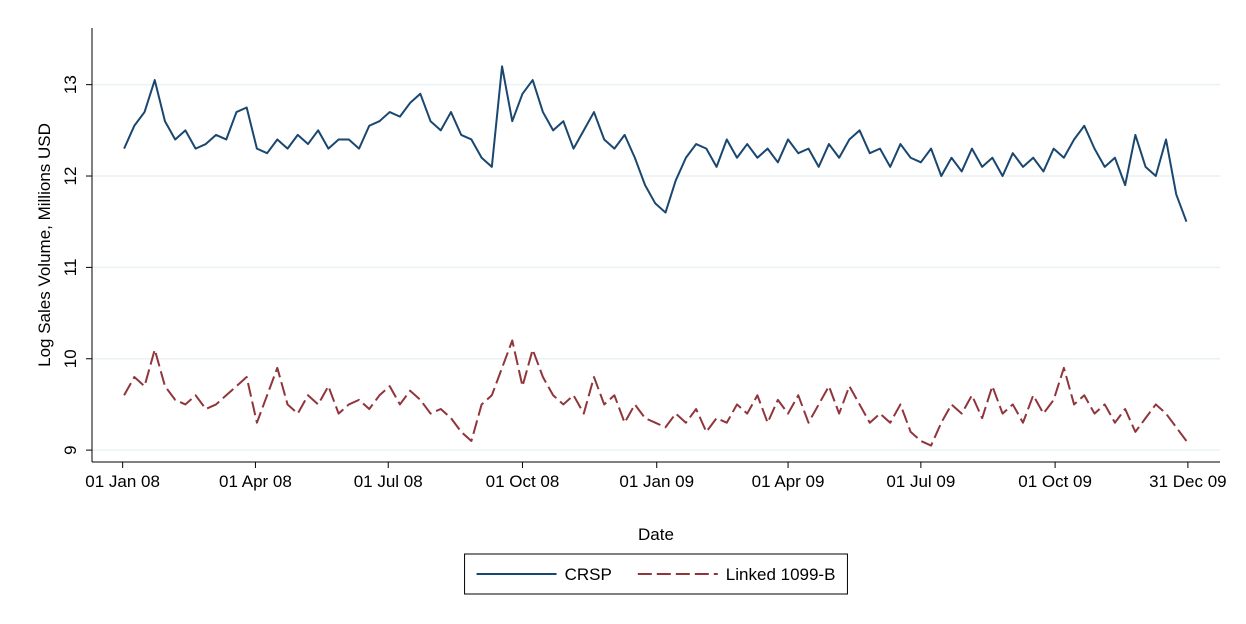 The height and width of the screenshot is (624, 1246). I want to click on y-tick-label: 9, so click(70, 449).